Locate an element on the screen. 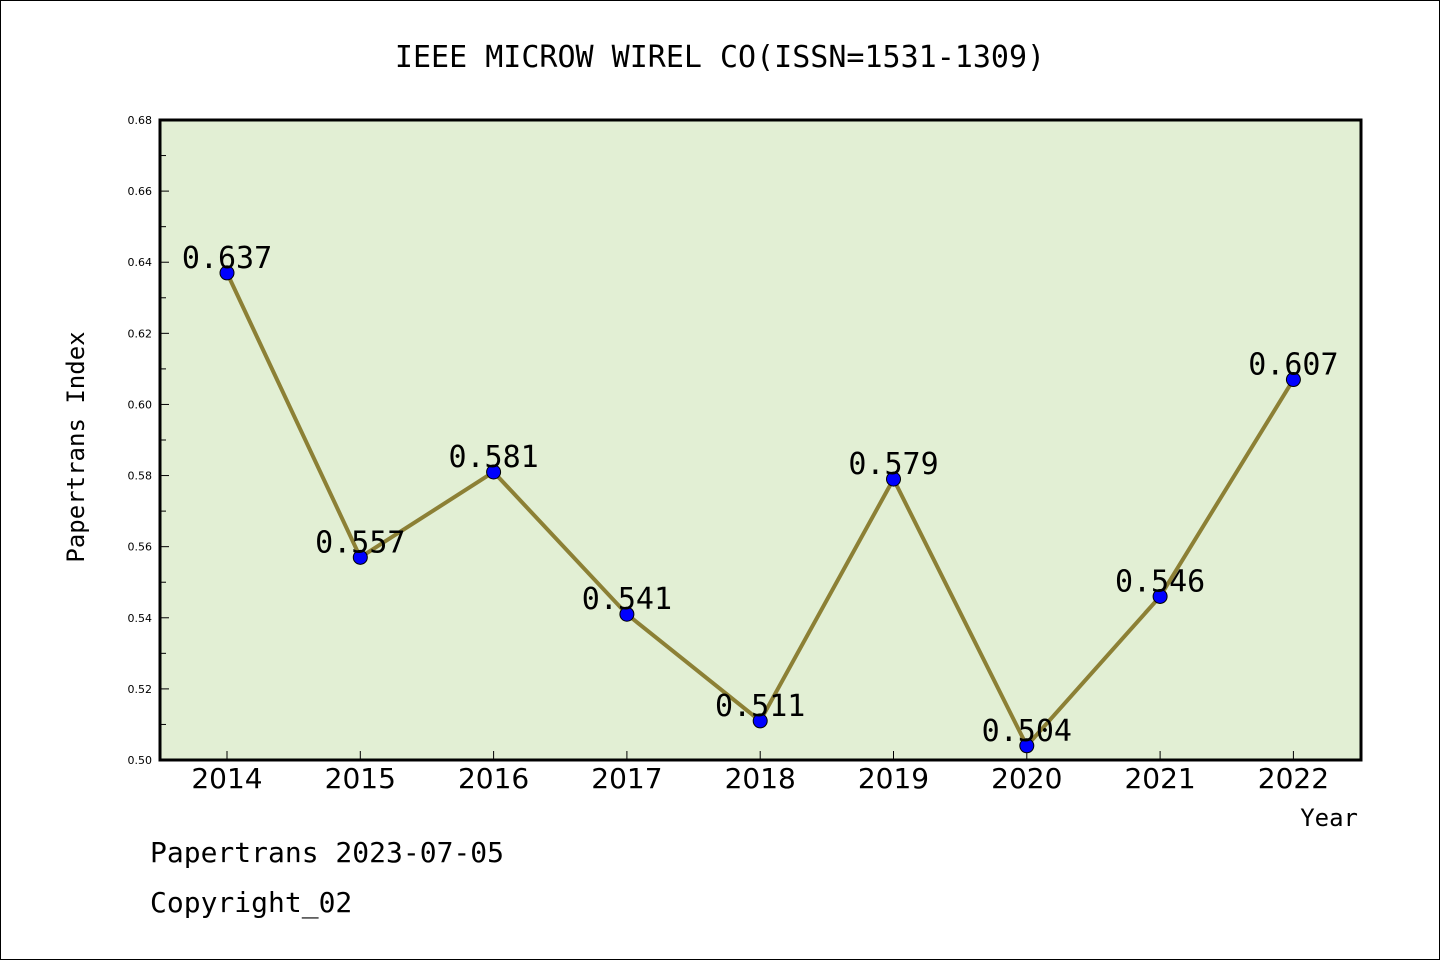 Image resolution: width=1440 pixels, height=960 pixels. x-axis: 2014 2015 2016 2017 2018 2019 2020 2021 2022 is located at coordinates (760, 773).